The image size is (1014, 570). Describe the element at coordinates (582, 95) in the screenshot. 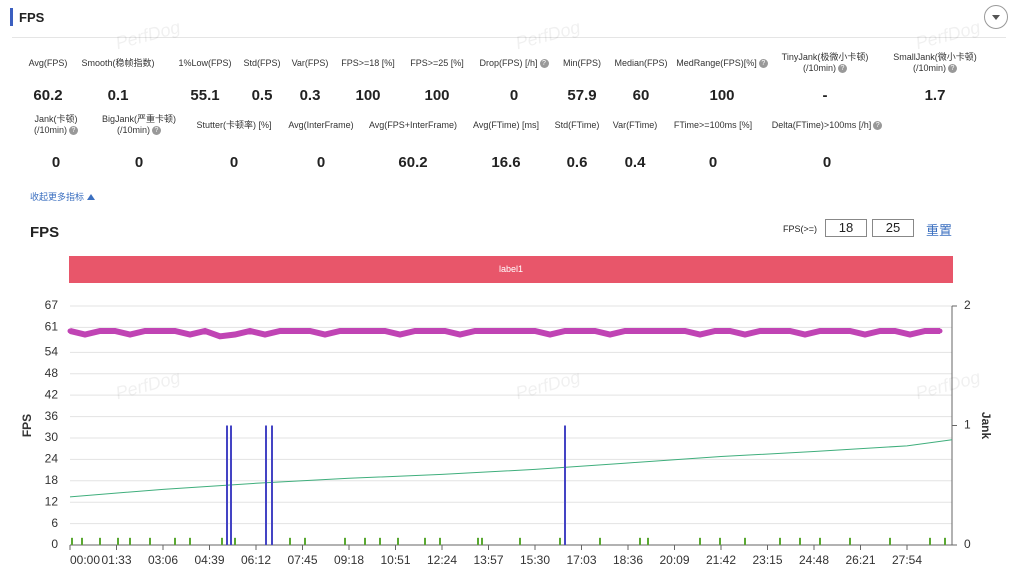

I see `metric-value: 57.9` at that location.